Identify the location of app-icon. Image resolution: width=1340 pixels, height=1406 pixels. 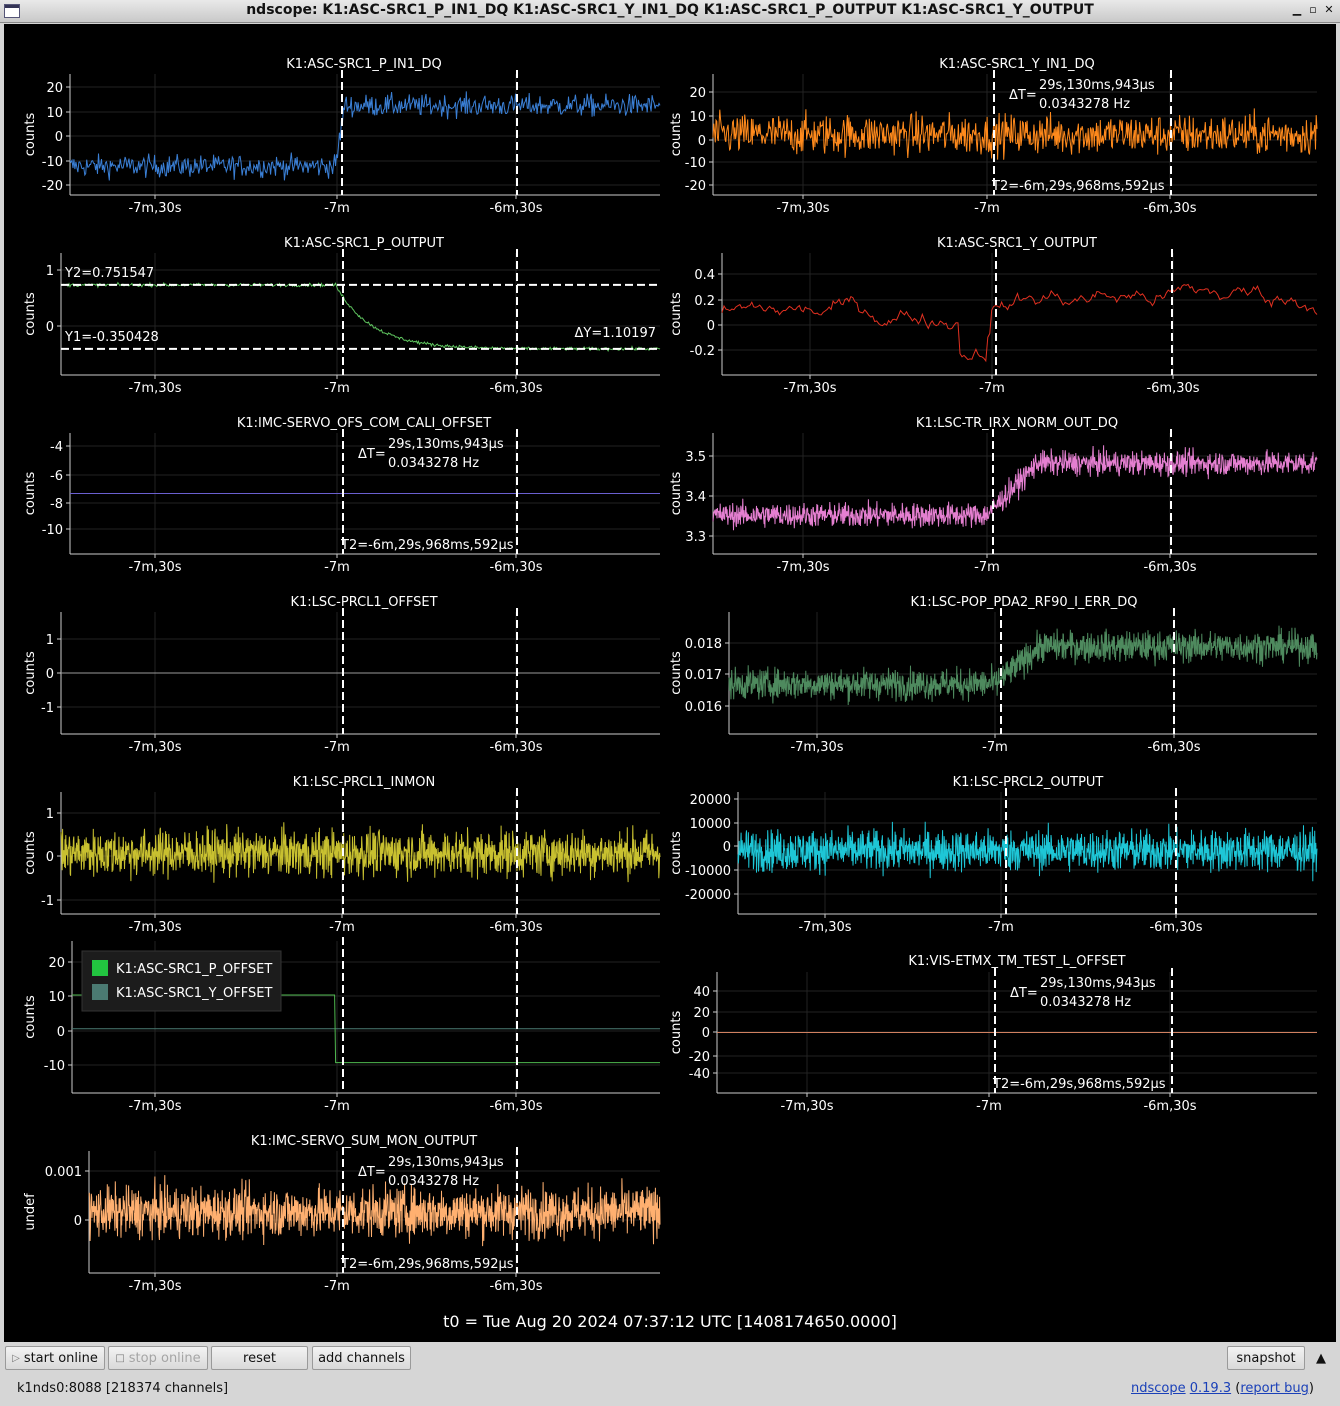
(12, 11).